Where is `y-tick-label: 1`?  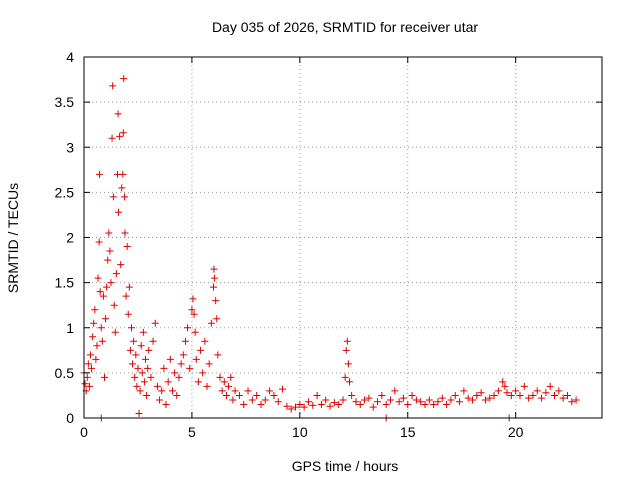 y-tick-label: 1 is located at coordinates (70, 328).